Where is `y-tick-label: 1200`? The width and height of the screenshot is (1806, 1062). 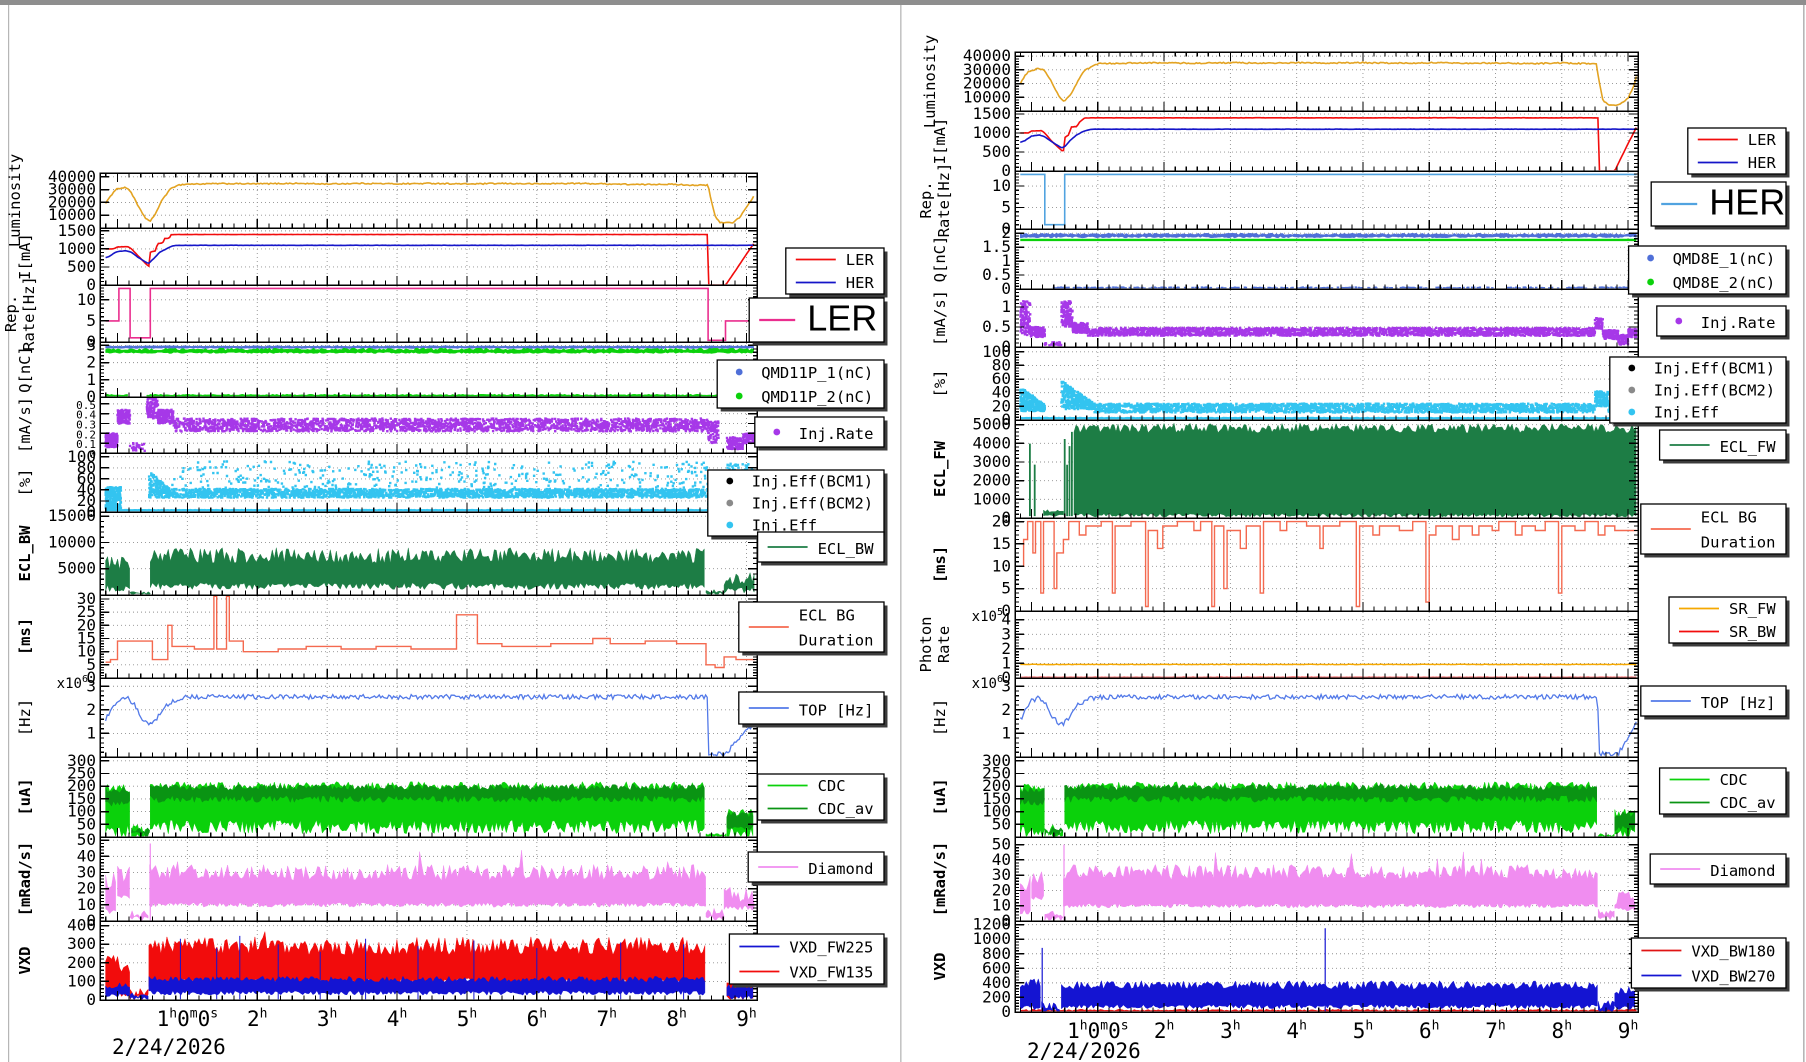 y-tick-label: 1200 is located at coordinates (991, 924).